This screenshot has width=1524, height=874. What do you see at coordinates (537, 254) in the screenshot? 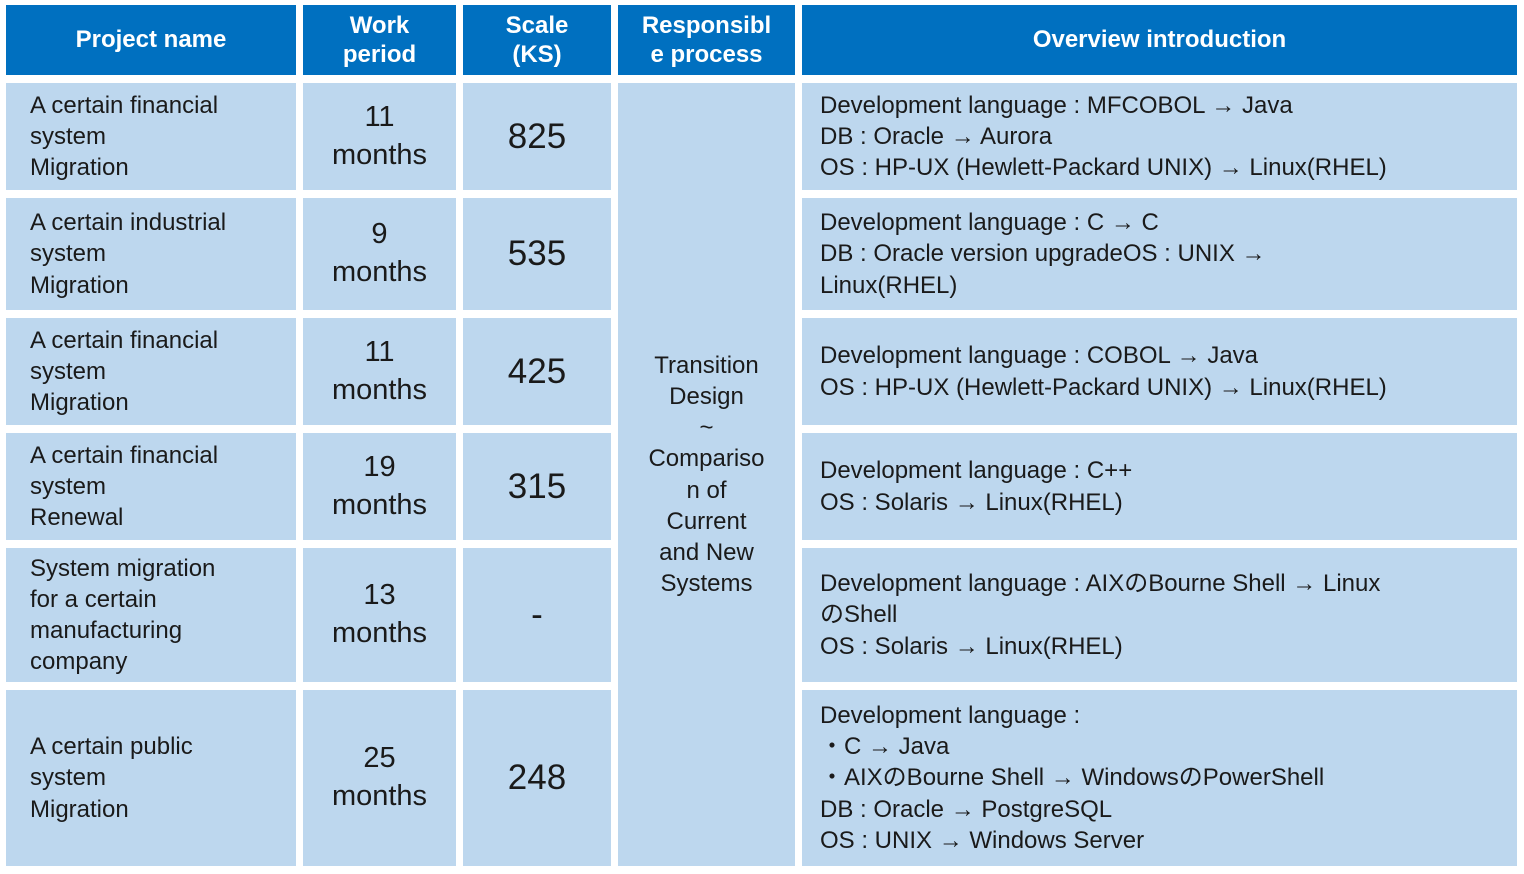
I see `cell-scale: 535` at bounding box center [537, 254].